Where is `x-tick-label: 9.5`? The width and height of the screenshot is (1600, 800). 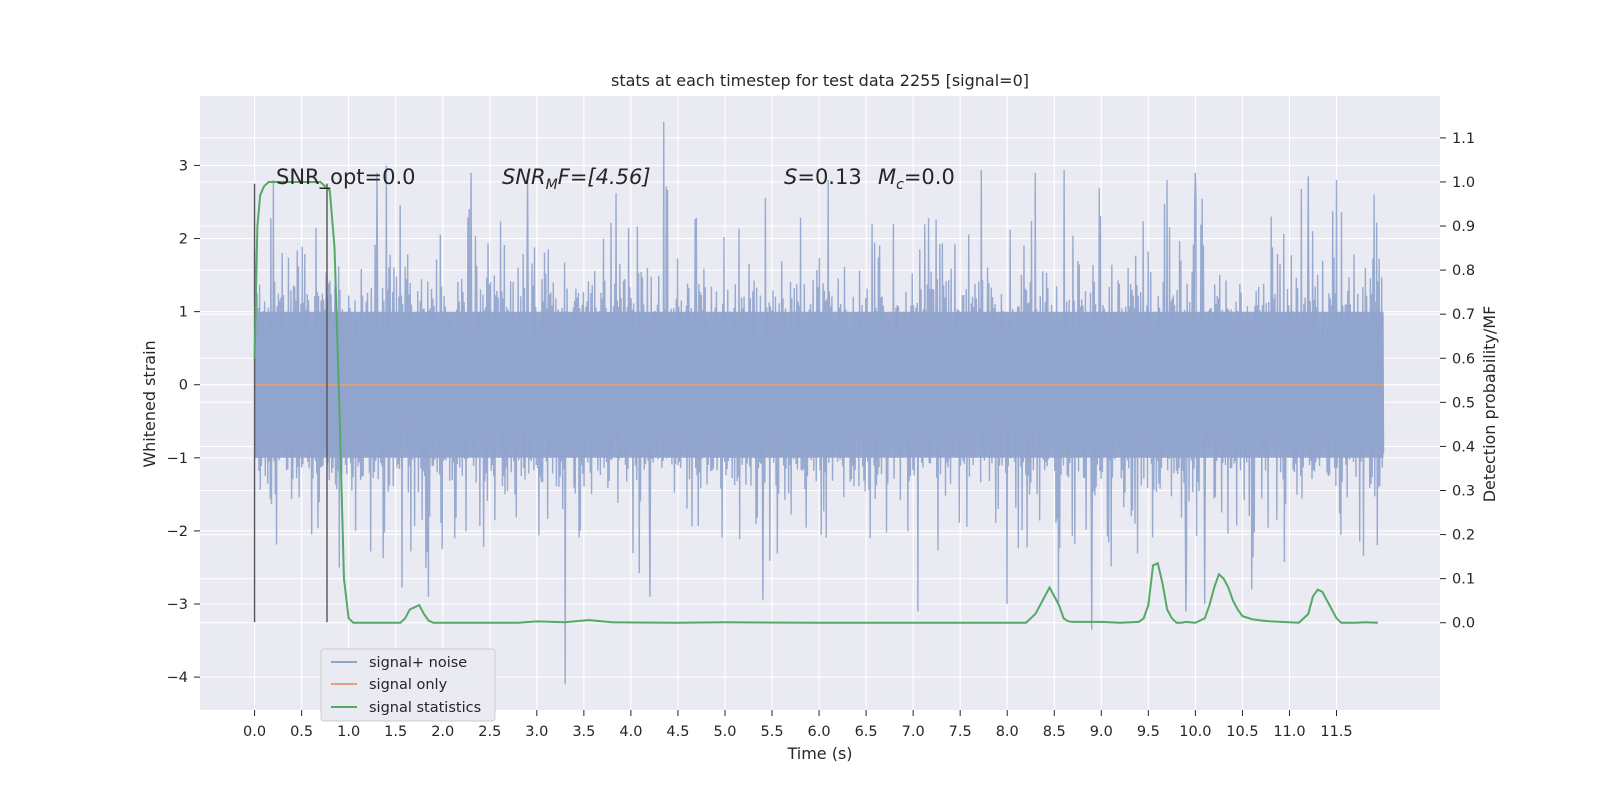 x-tick-label: 9.5 is located at coordinates (1148, 732).